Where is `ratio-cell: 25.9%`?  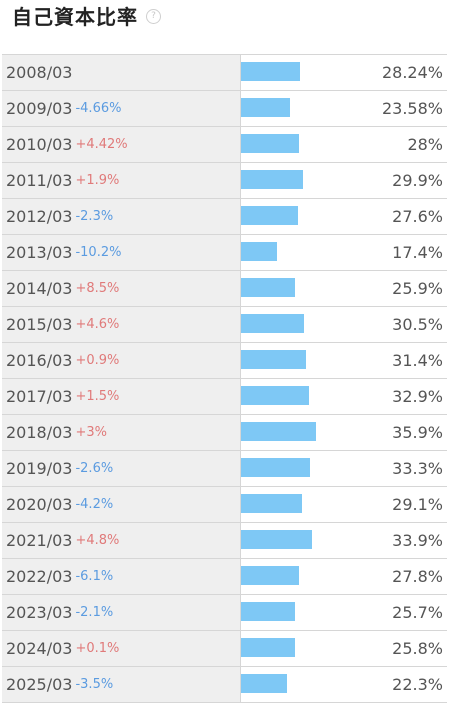
ratio-cell: 25.9% is located at coordinates (344, 288).